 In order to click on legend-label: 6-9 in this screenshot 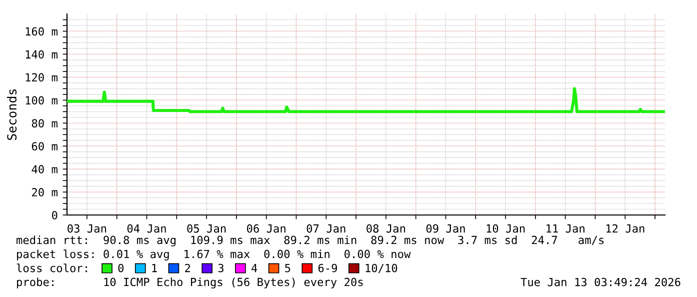, I will do `click(328, 268)`.